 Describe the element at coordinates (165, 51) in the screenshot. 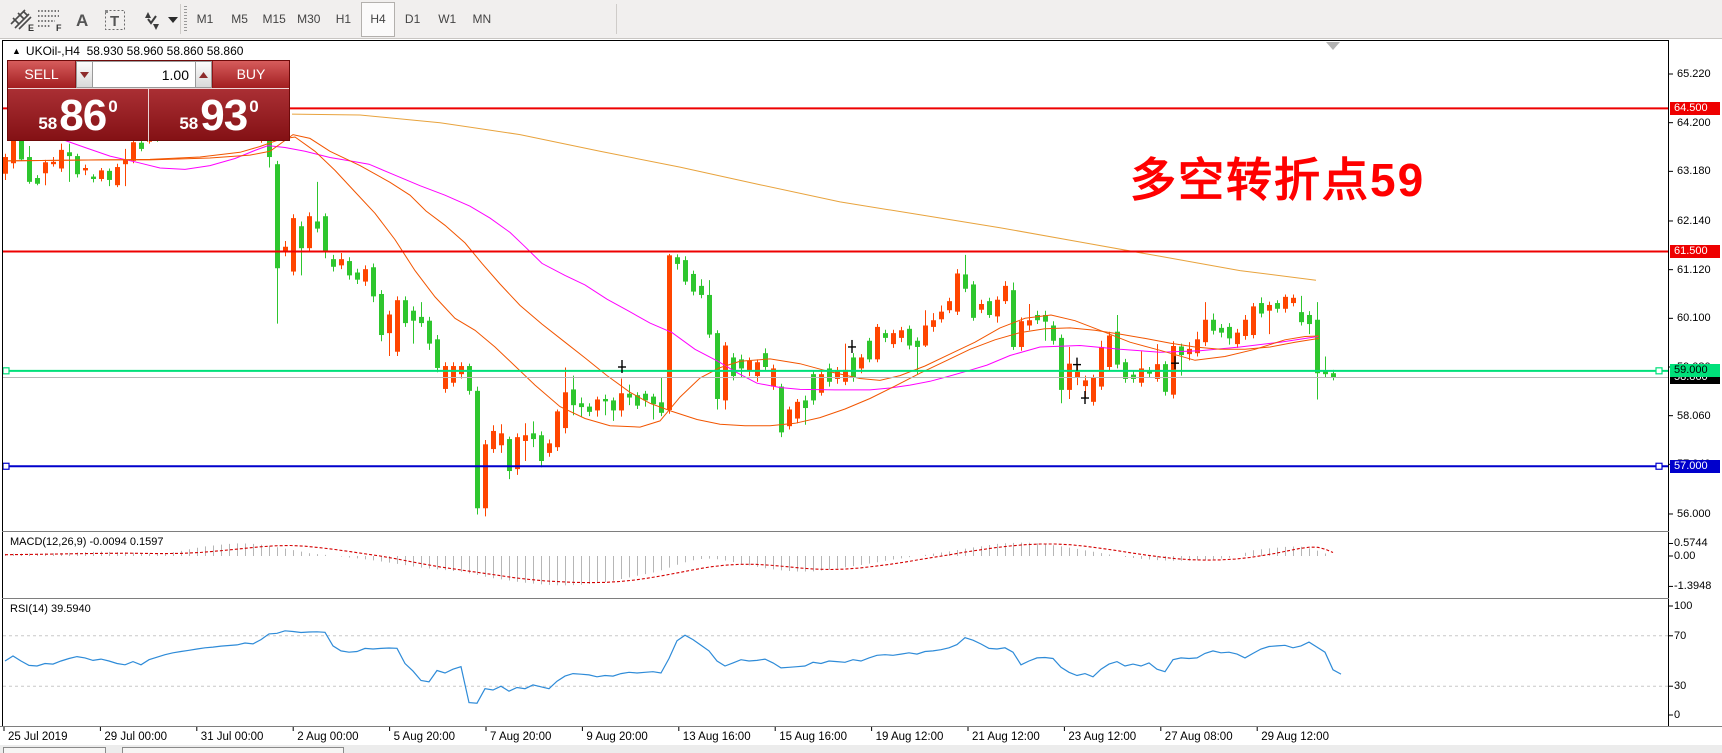

I see `ohlc-values: 58.930 58.960 58.860 58.860` at that location.